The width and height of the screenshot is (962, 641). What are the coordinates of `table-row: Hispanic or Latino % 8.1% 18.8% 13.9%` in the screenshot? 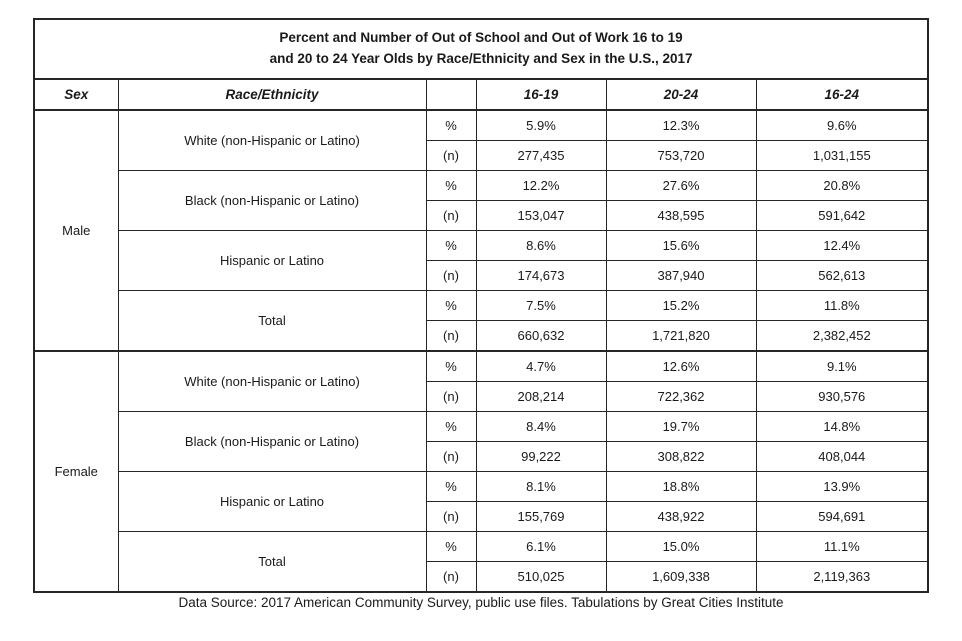 It's located at (481, 501).